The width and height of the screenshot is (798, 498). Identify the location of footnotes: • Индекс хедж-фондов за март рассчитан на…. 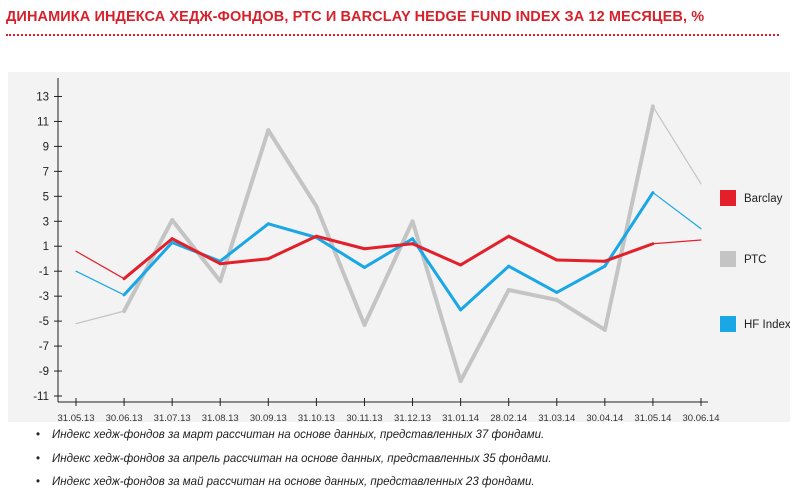
(293, 459).